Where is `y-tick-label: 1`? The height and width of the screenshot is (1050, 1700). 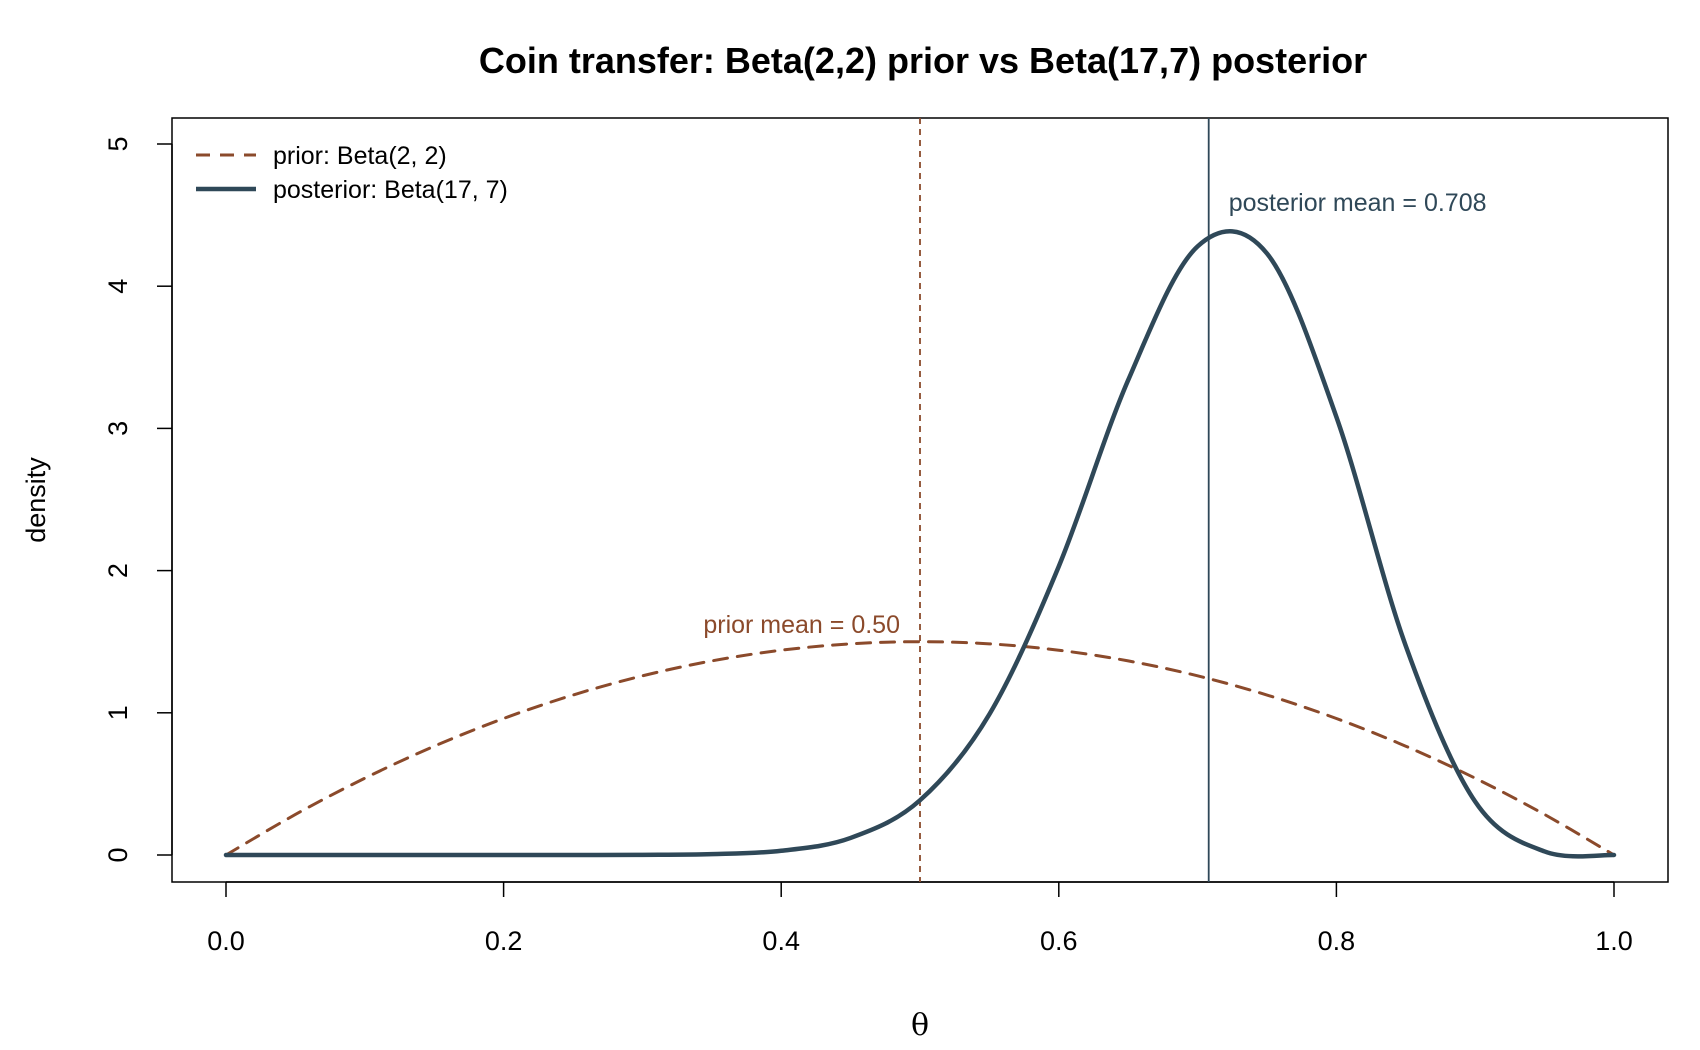 y-tick-label: 1 is located at coordinates (118, 712).